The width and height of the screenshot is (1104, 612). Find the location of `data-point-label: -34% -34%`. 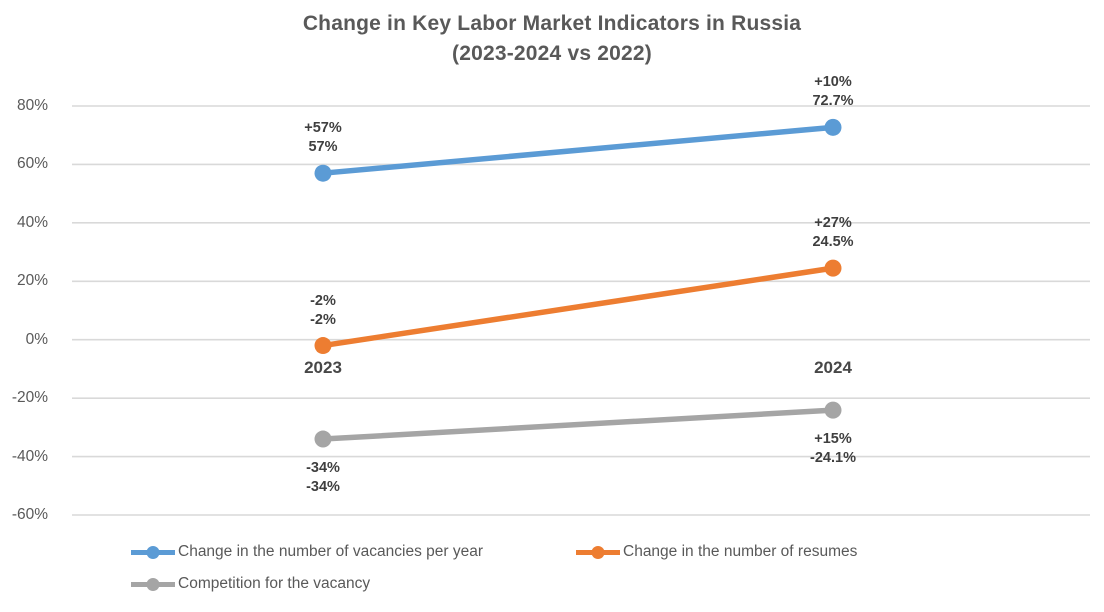

data-point-label: -34% -34% is located at coordinates (323, 478).